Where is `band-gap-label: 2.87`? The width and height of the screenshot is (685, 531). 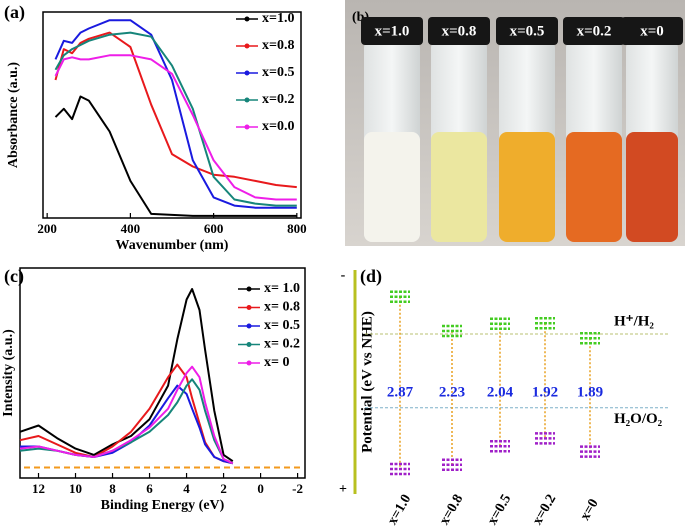
band-gap-label: 2.87 is located at coordinates (400, 392).